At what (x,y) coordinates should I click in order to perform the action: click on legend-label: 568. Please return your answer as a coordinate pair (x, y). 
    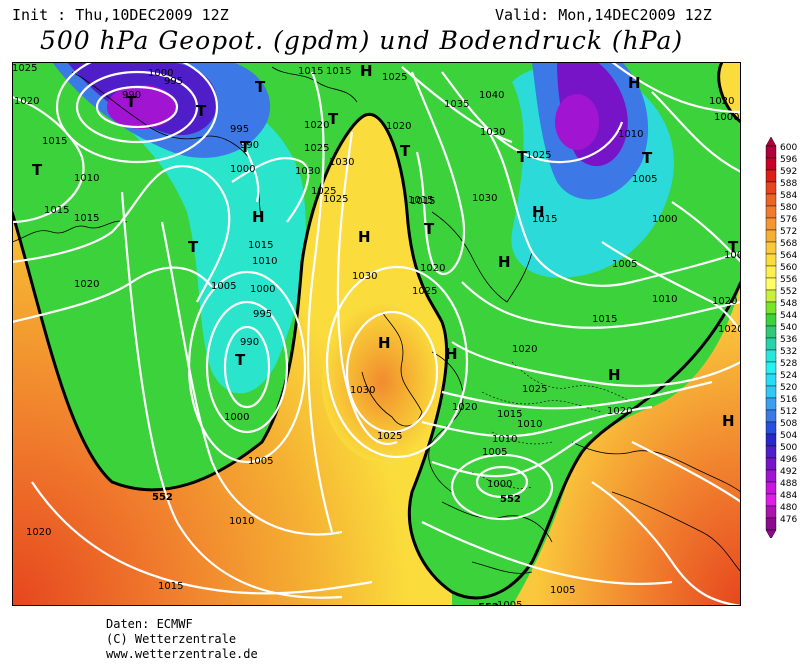
    Looking at the image, I should click on (788, 244).